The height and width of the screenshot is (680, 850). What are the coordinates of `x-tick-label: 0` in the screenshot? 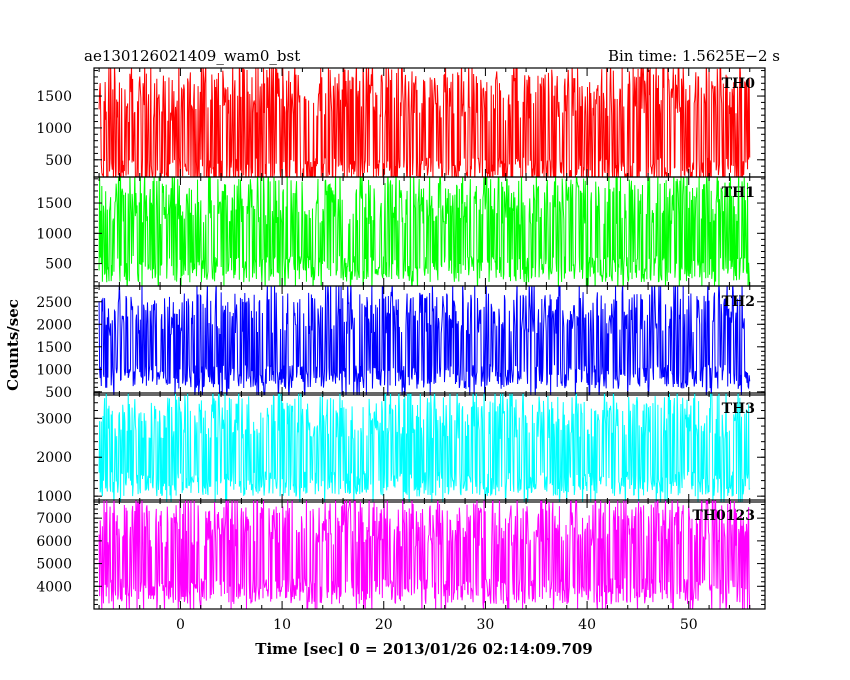 It's located at (180, 625).